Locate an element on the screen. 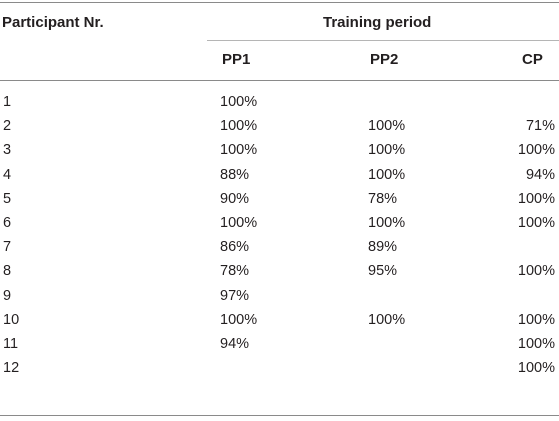  table-bottom-rule is located at coordinates (279, 415).